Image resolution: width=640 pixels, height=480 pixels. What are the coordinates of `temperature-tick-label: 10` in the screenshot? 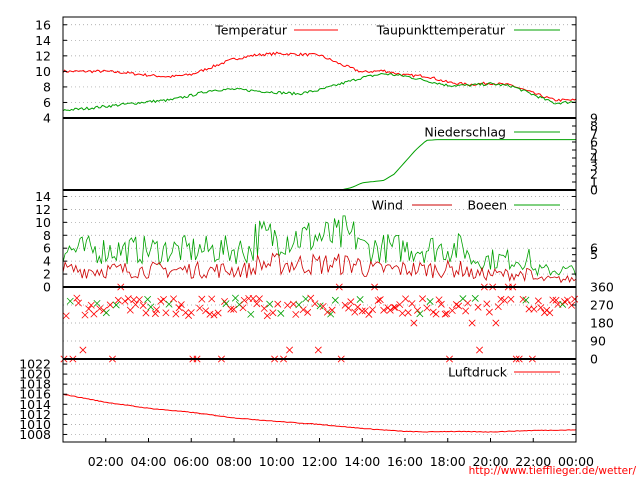 It's located at (43, 71).